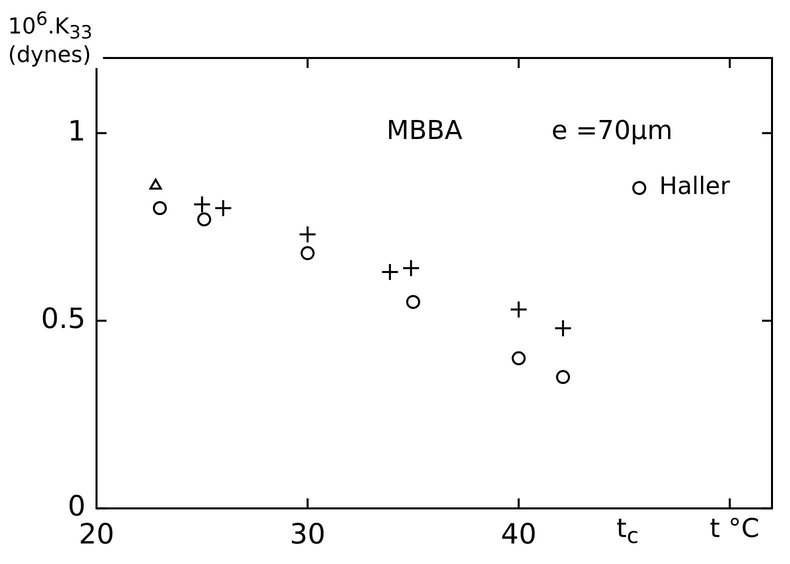  Describe the element at coordinates (77, 131) in the screenshot. I see `y-tick-label: 1` at that location.